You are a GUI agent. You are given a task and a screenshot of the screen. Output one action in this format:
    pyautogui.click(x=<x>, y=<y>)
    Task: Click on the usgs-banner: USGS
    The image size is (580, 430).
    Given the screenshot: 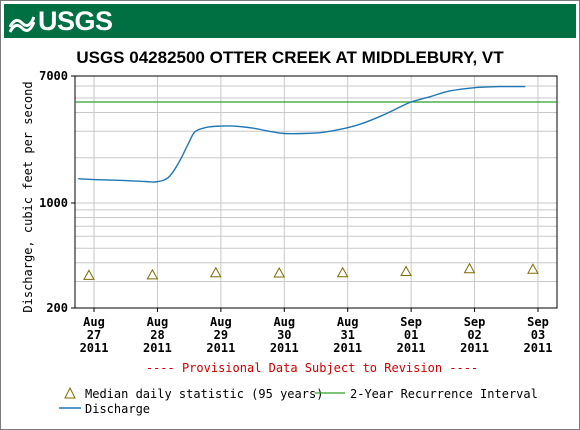 What is the action you would take?
    pyautogui.click(x=290, y=21)
    